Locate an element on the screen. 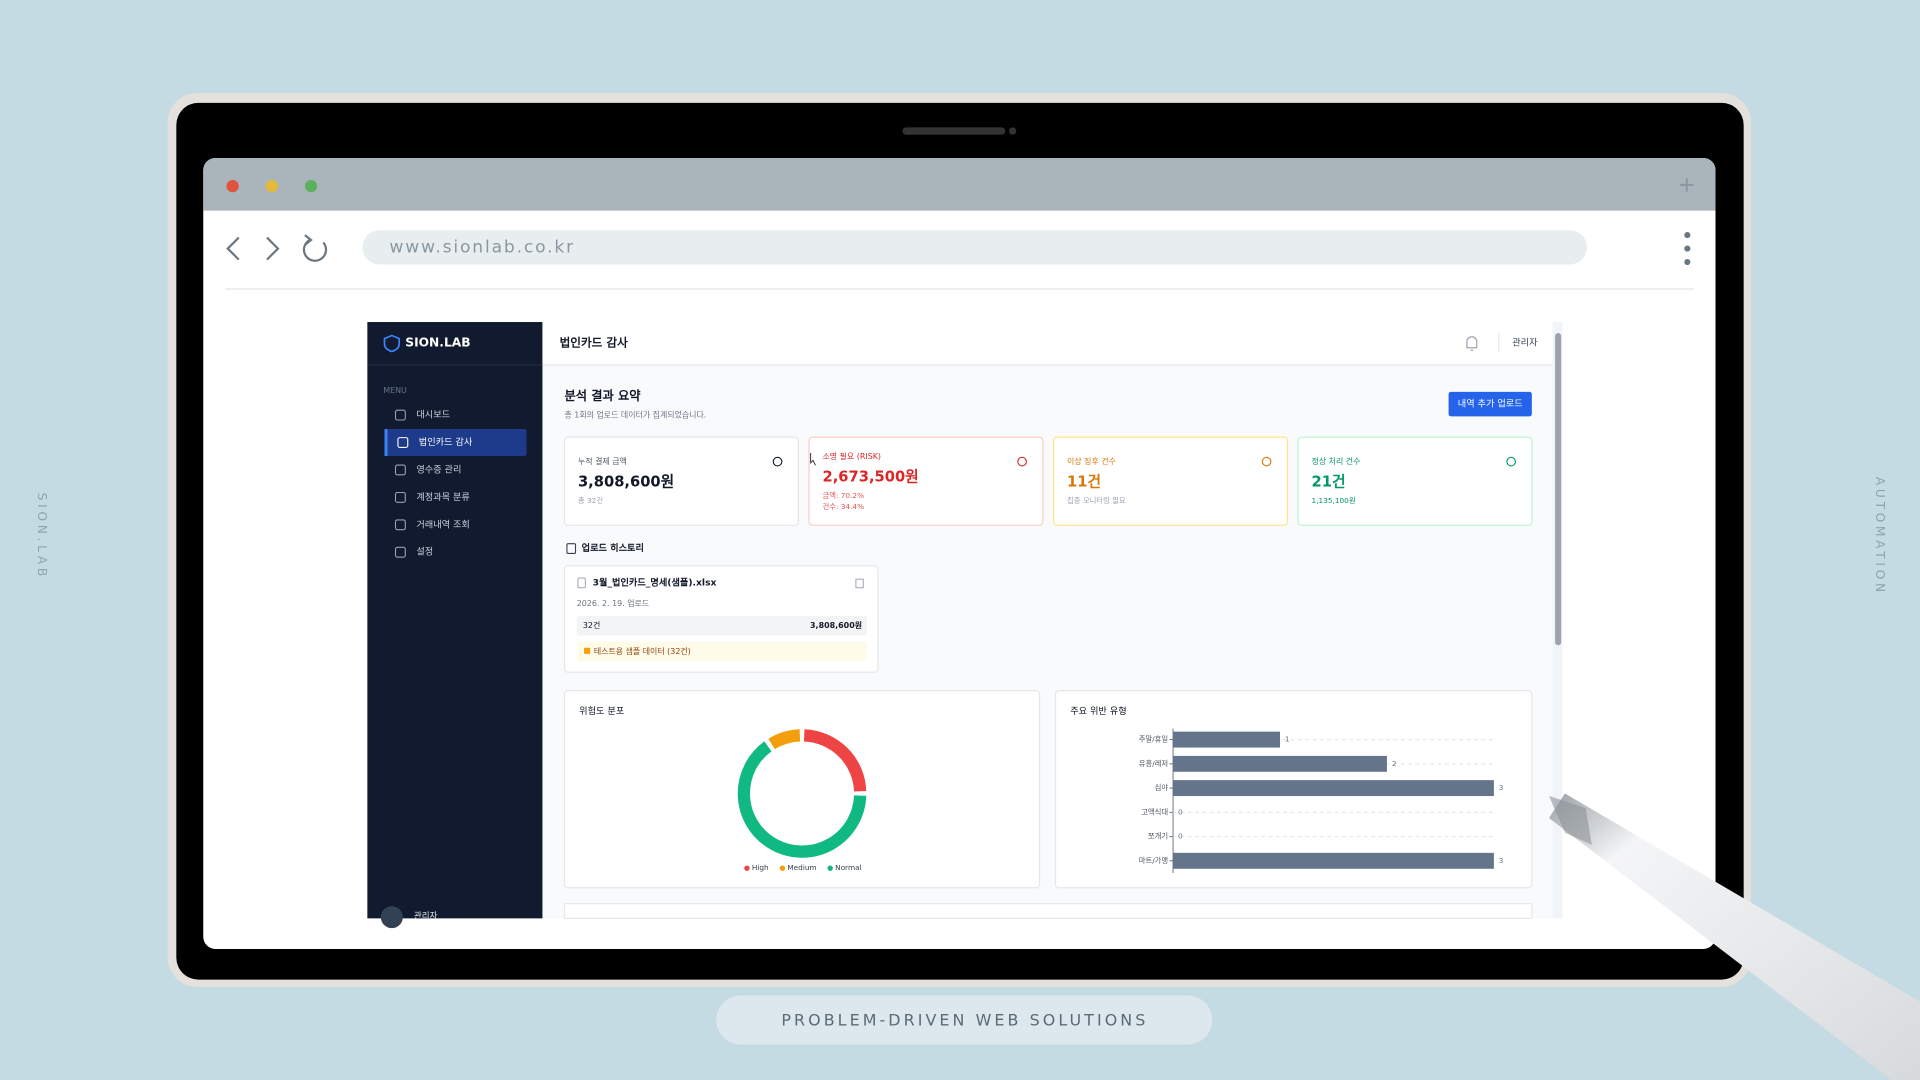 This screenshot has height=1080, width=1920. history-icon is located at coordinates (571, 549).